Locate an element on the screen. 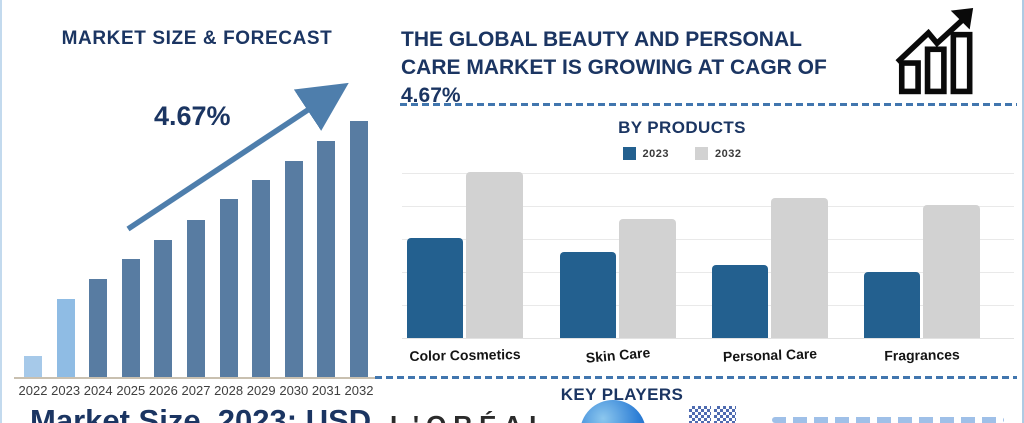 Image resolution: width=1024 pixels, height=423 pixels. x-tick-2031: 2031 is located at coordinates (326, 390).